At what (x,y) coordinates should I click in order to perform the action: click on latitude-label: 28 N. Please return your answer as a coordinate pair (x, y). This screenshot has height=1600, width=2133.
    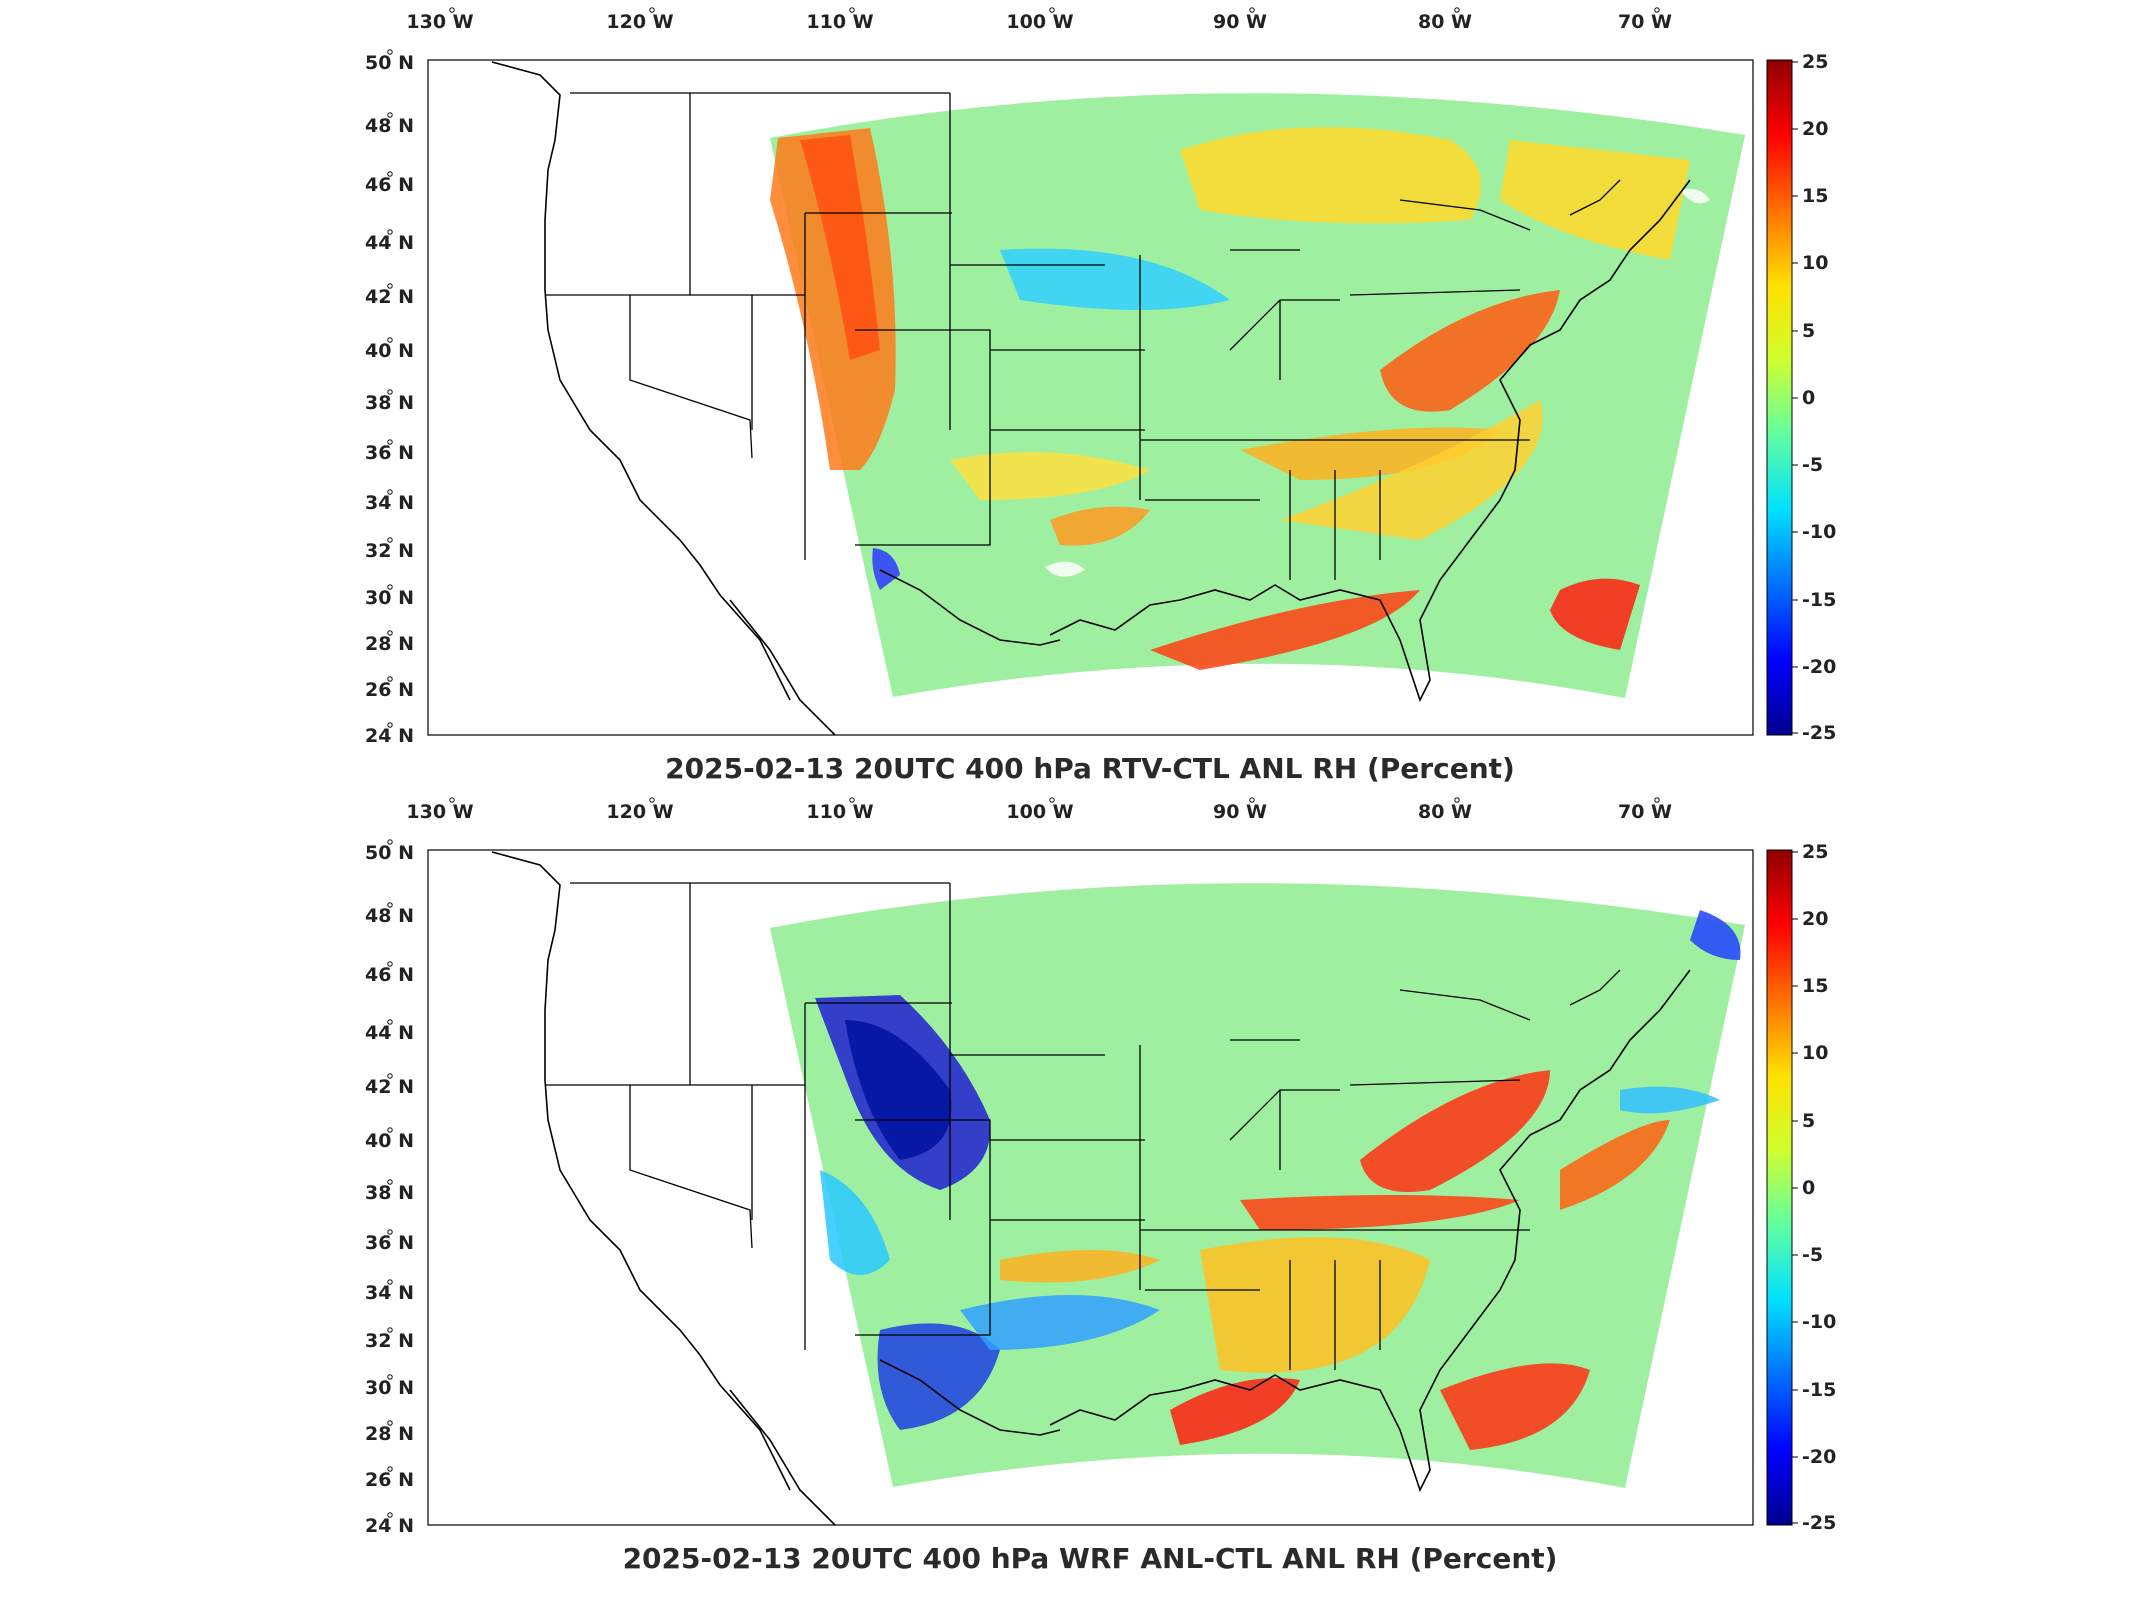
    Looking at the image, I should click on (389, 1434).